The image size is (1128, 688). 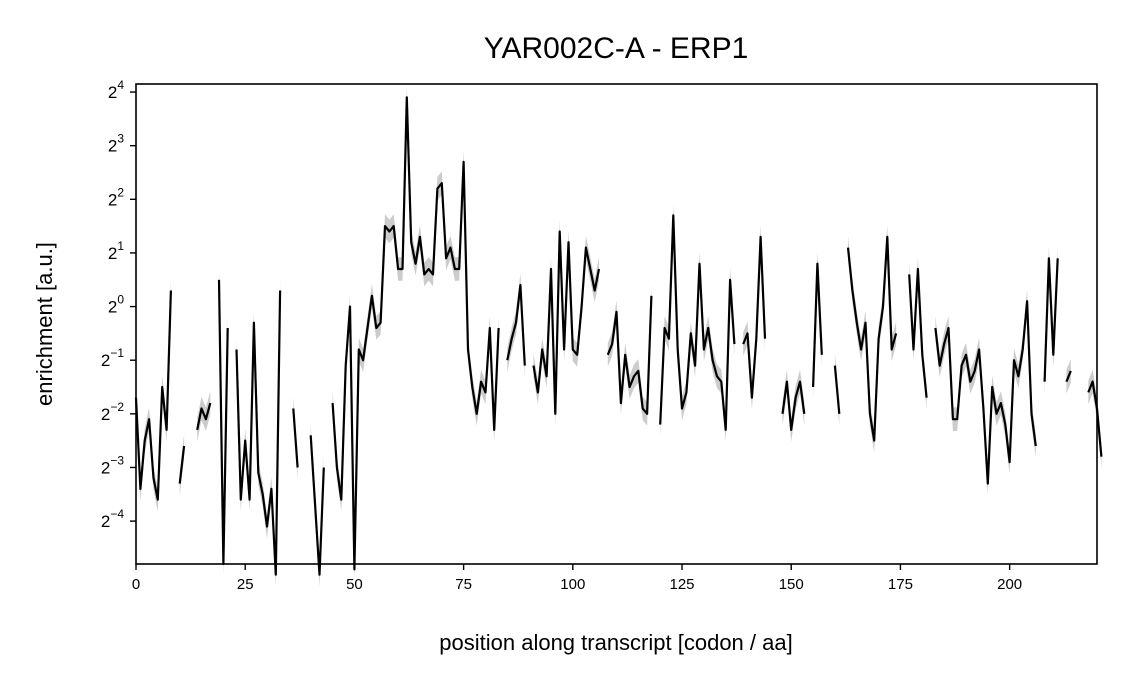 What do you see at coordinates (116, 197) in the screenshot?
I see `y-tick-label: 22` at bounding box center [116, 197].